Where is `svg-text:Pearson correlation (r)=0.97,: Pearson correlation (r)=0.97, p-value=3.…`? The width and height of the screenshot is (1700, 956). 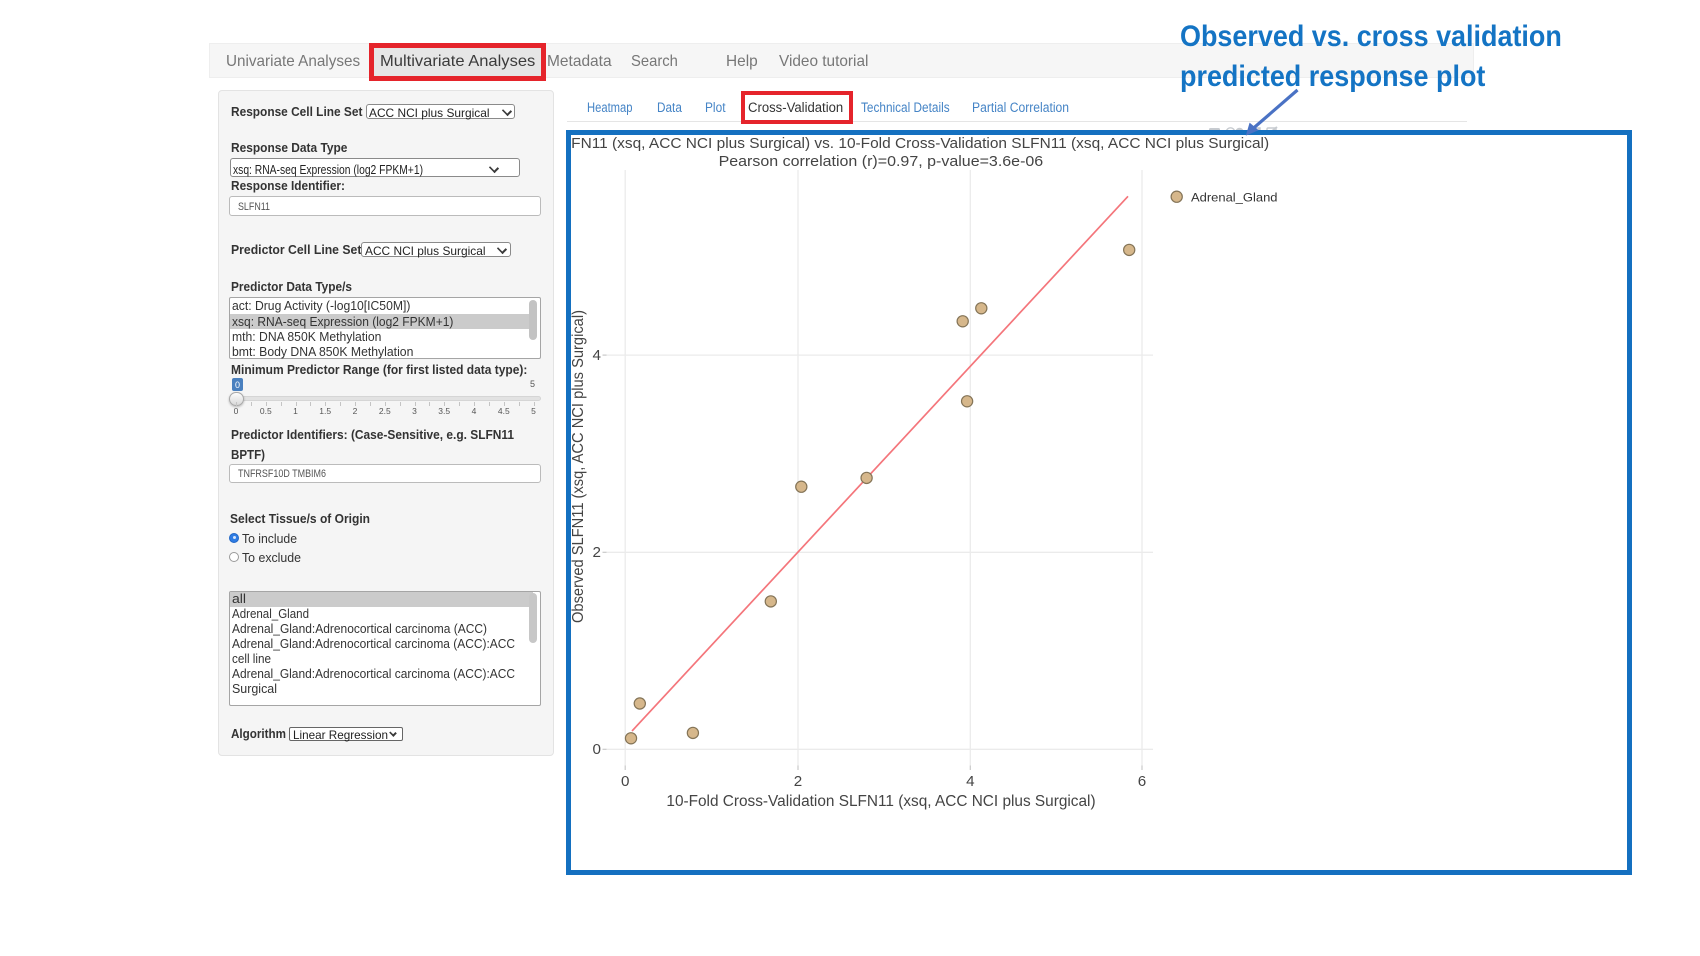
svg-text:Pearson correlation (r)=0.97,: Pearson correlation (r)=0.97, p-value=3.… is located at coordinates (881, 161).